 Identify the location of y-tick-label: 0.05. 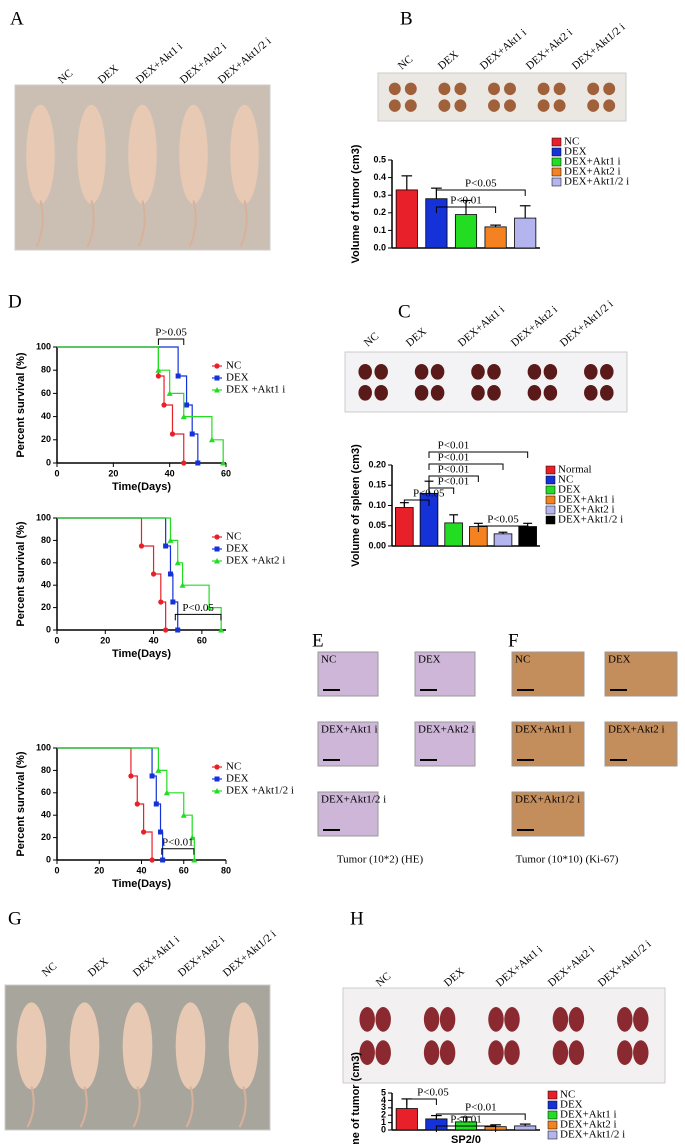
(377, 525).